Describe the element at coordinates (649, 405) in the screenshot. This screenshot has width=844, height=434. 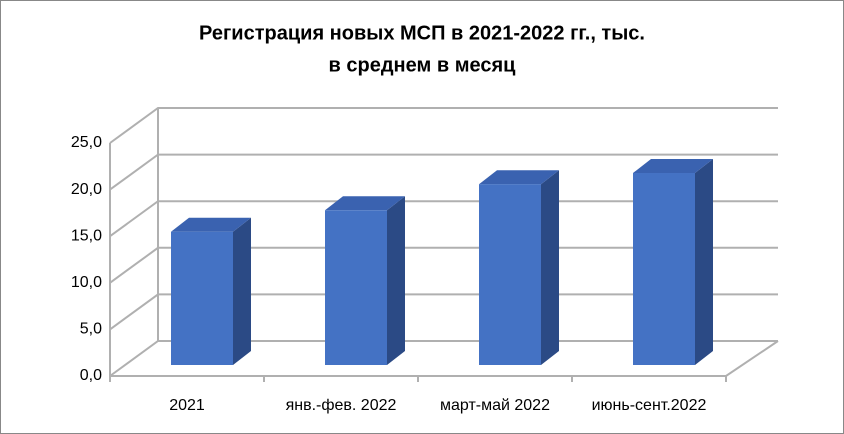
I see `x-tick-label: июнь-сент.2022` at that location.